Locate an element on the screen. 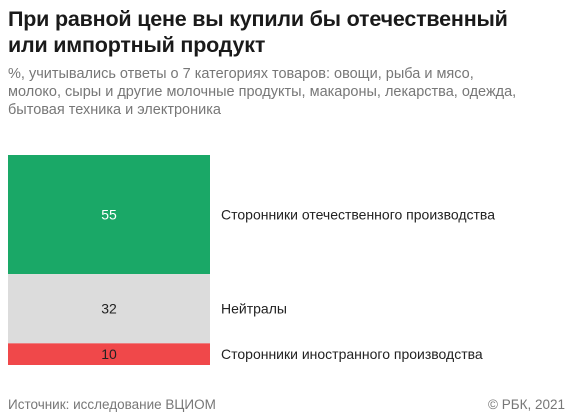 The height and width of the screenshot is (417, 573). chart-subtitle-line-3: бытовая техника и электроника is located at coordinates (114, 110).